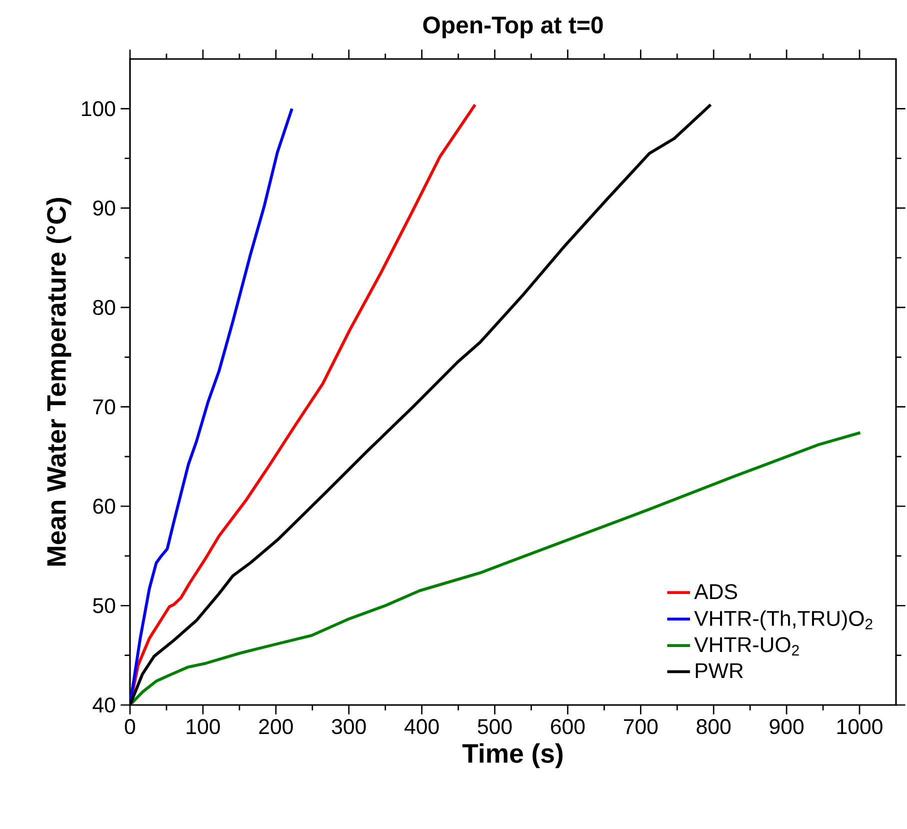  Describe the element at coordinates (99, 108) in the screenshot. I see `y-tick-label: 100` at that location.